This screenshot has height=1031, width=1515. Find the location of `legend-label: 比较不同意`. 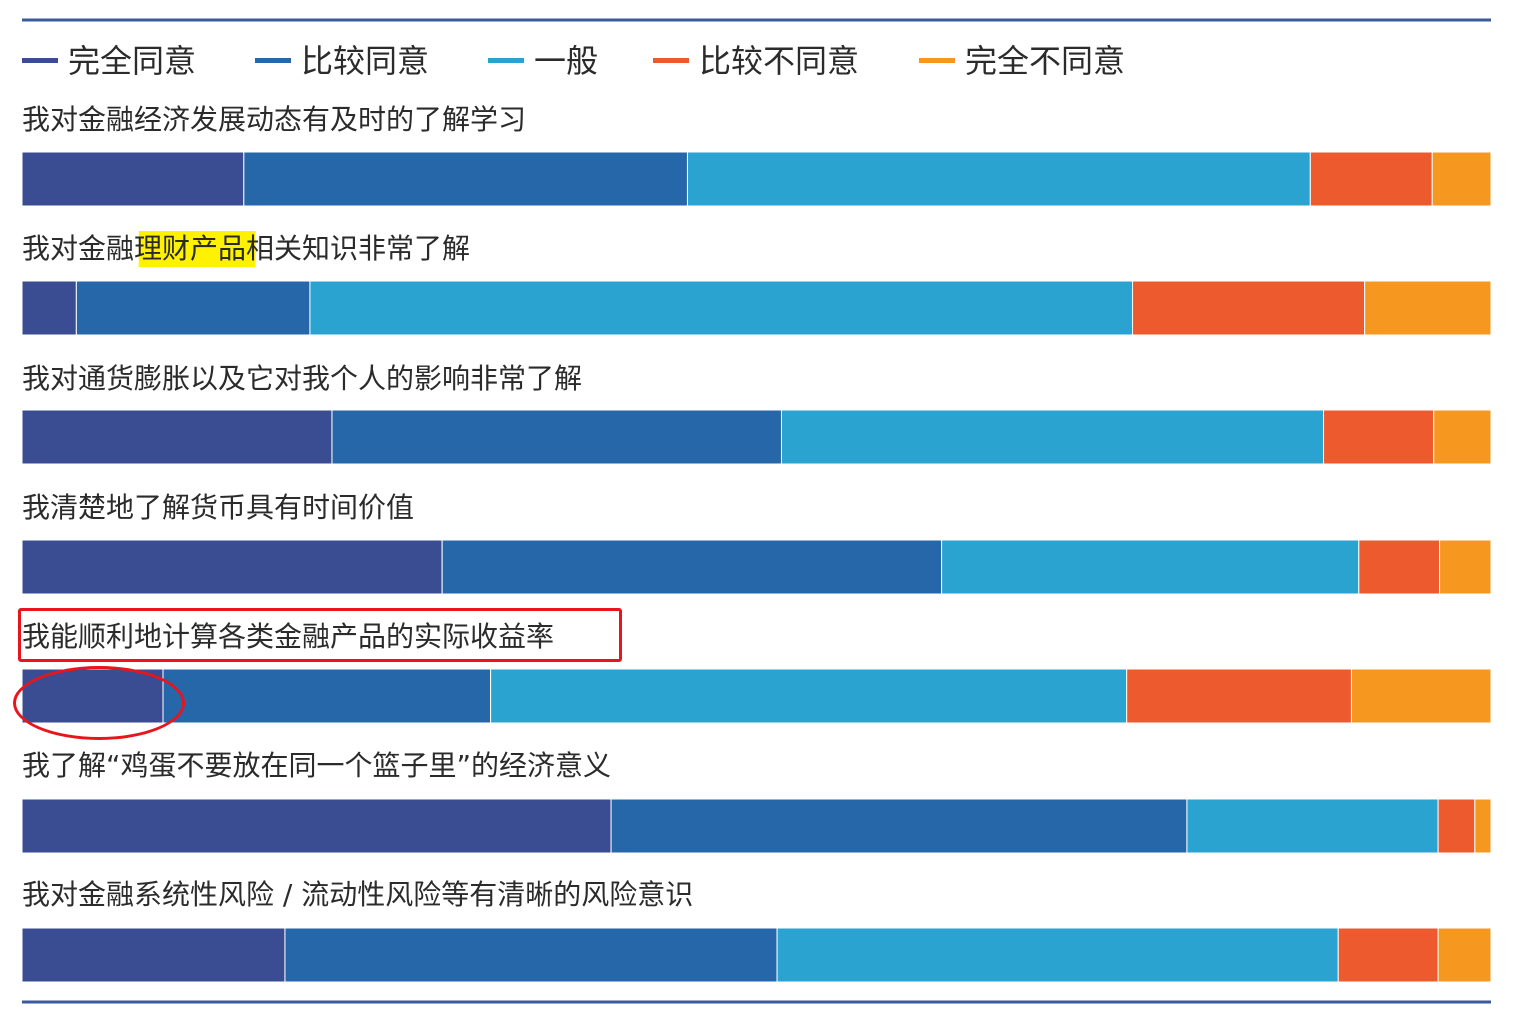

legend-label: 比较不同意 is located at coordinates (779, 61).